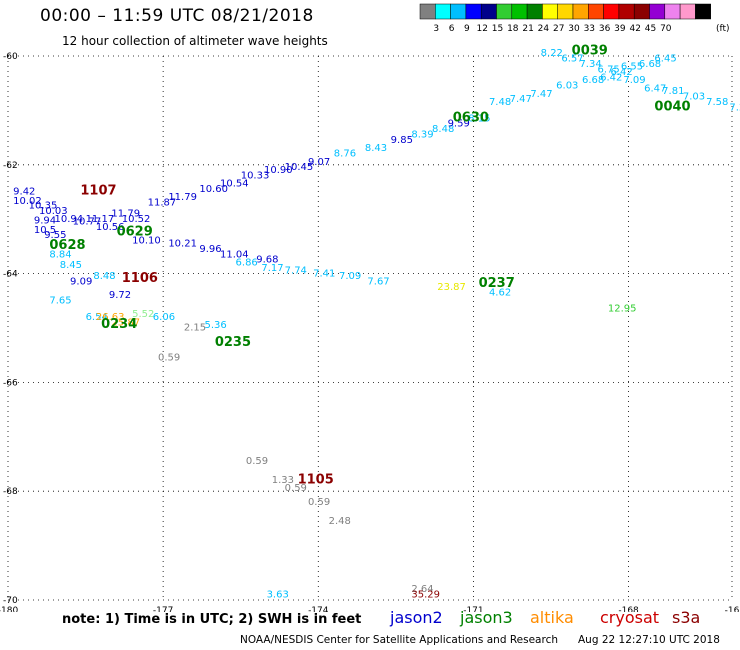 This screenshot has width=740, height=650. Describe the element at coordinates (621, 72) in the screenshot. I see `wave-height-value: 6.42` at that location.